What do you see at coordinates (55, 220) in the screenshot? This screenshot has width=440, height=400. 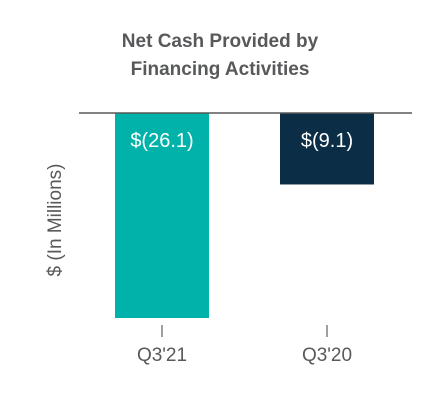 I see `y-axis-label: $ (In Millions)` at bounding box center [55, 220].